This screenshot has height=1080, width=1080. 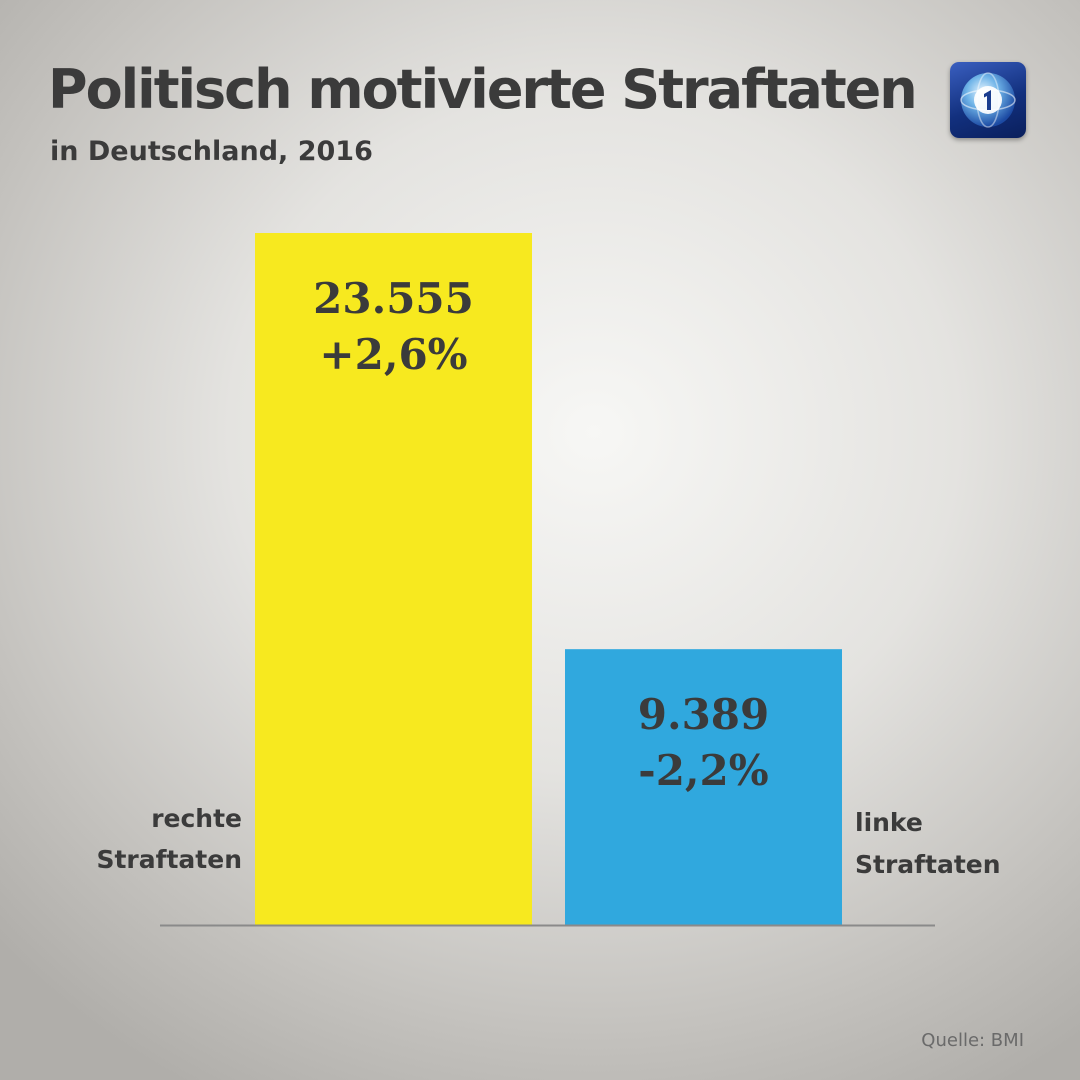 What do you see at coordinates (169, 859) in the screenshot?
I see `category-label-rechte-line2: Straftaten` at bounding box center [169, 859].